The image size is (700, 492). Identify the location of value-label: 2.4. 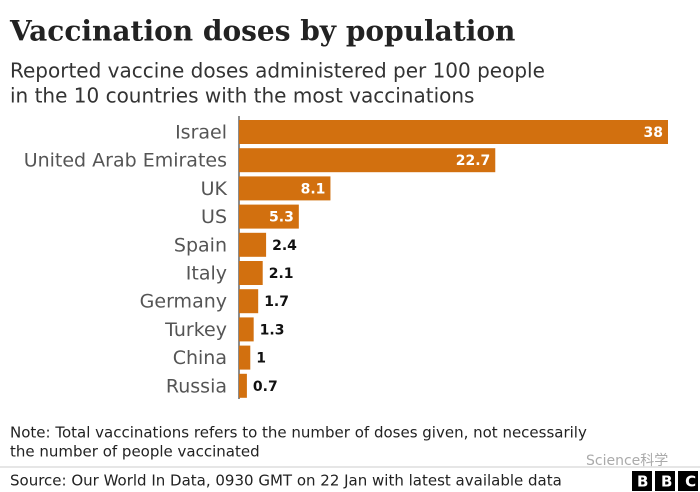
(284, 246).